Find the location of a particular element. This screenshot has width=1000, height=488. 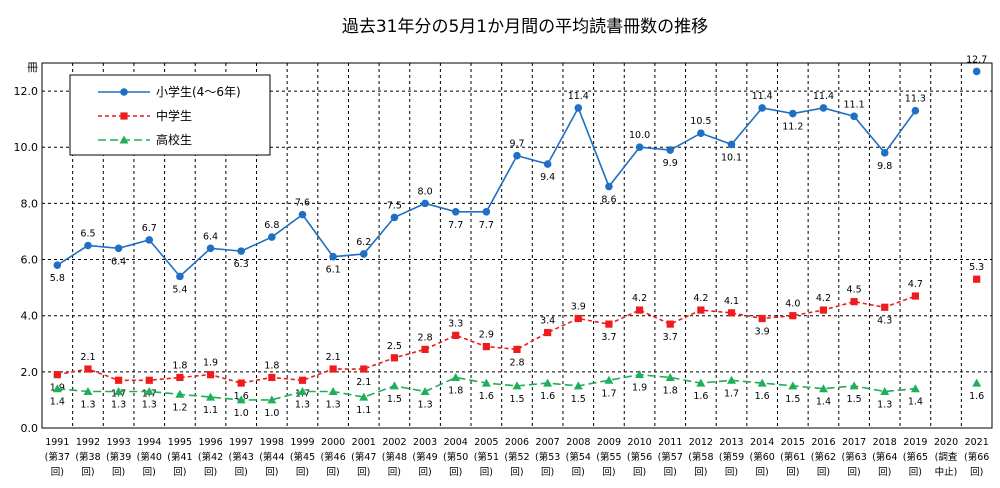

x-tick-label: 2007 is located at coordinates (548, 442).